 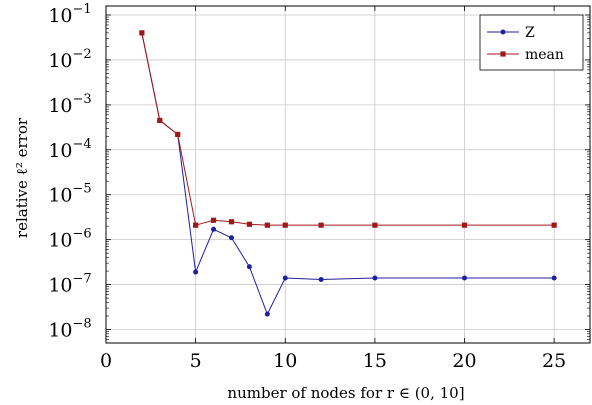 I want to click on x-tick-label: 0, so click(x=106, y=361).